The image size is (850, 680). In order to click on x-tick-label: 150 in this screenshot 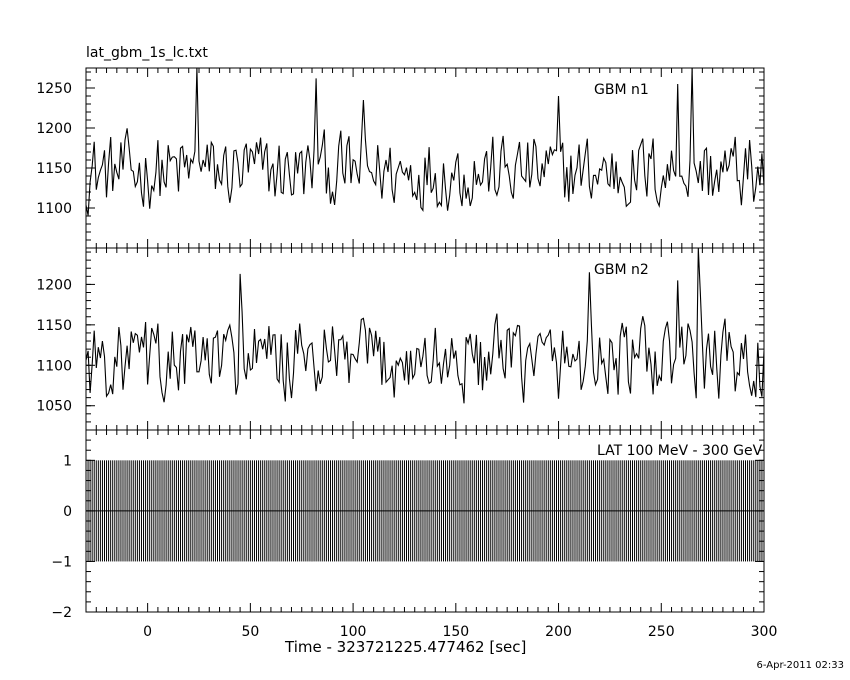, I will do `click(455, 632)`.